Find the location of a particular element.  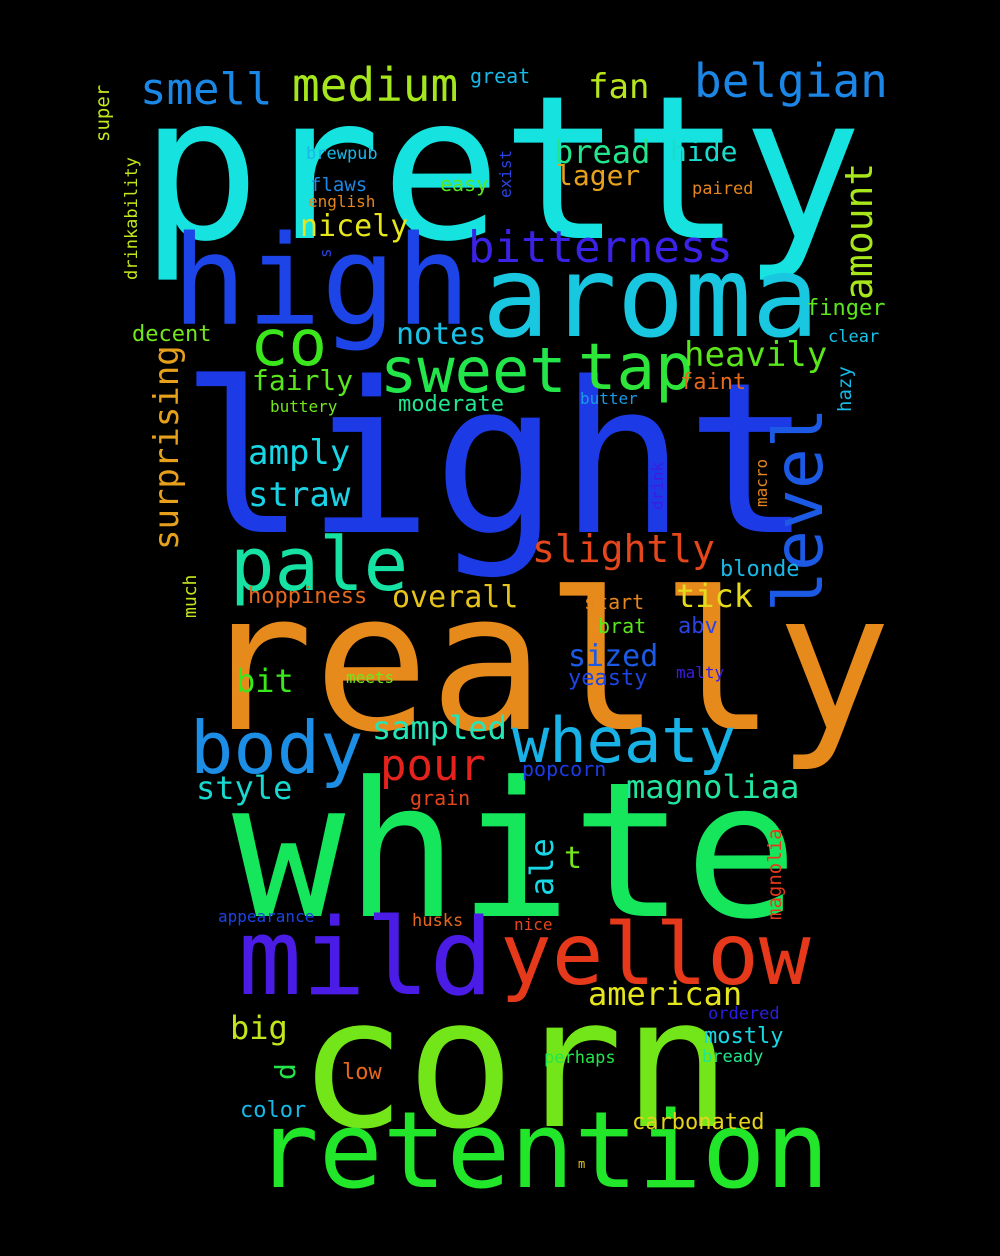

word-meets: meets is located at coordinates (370, 677).